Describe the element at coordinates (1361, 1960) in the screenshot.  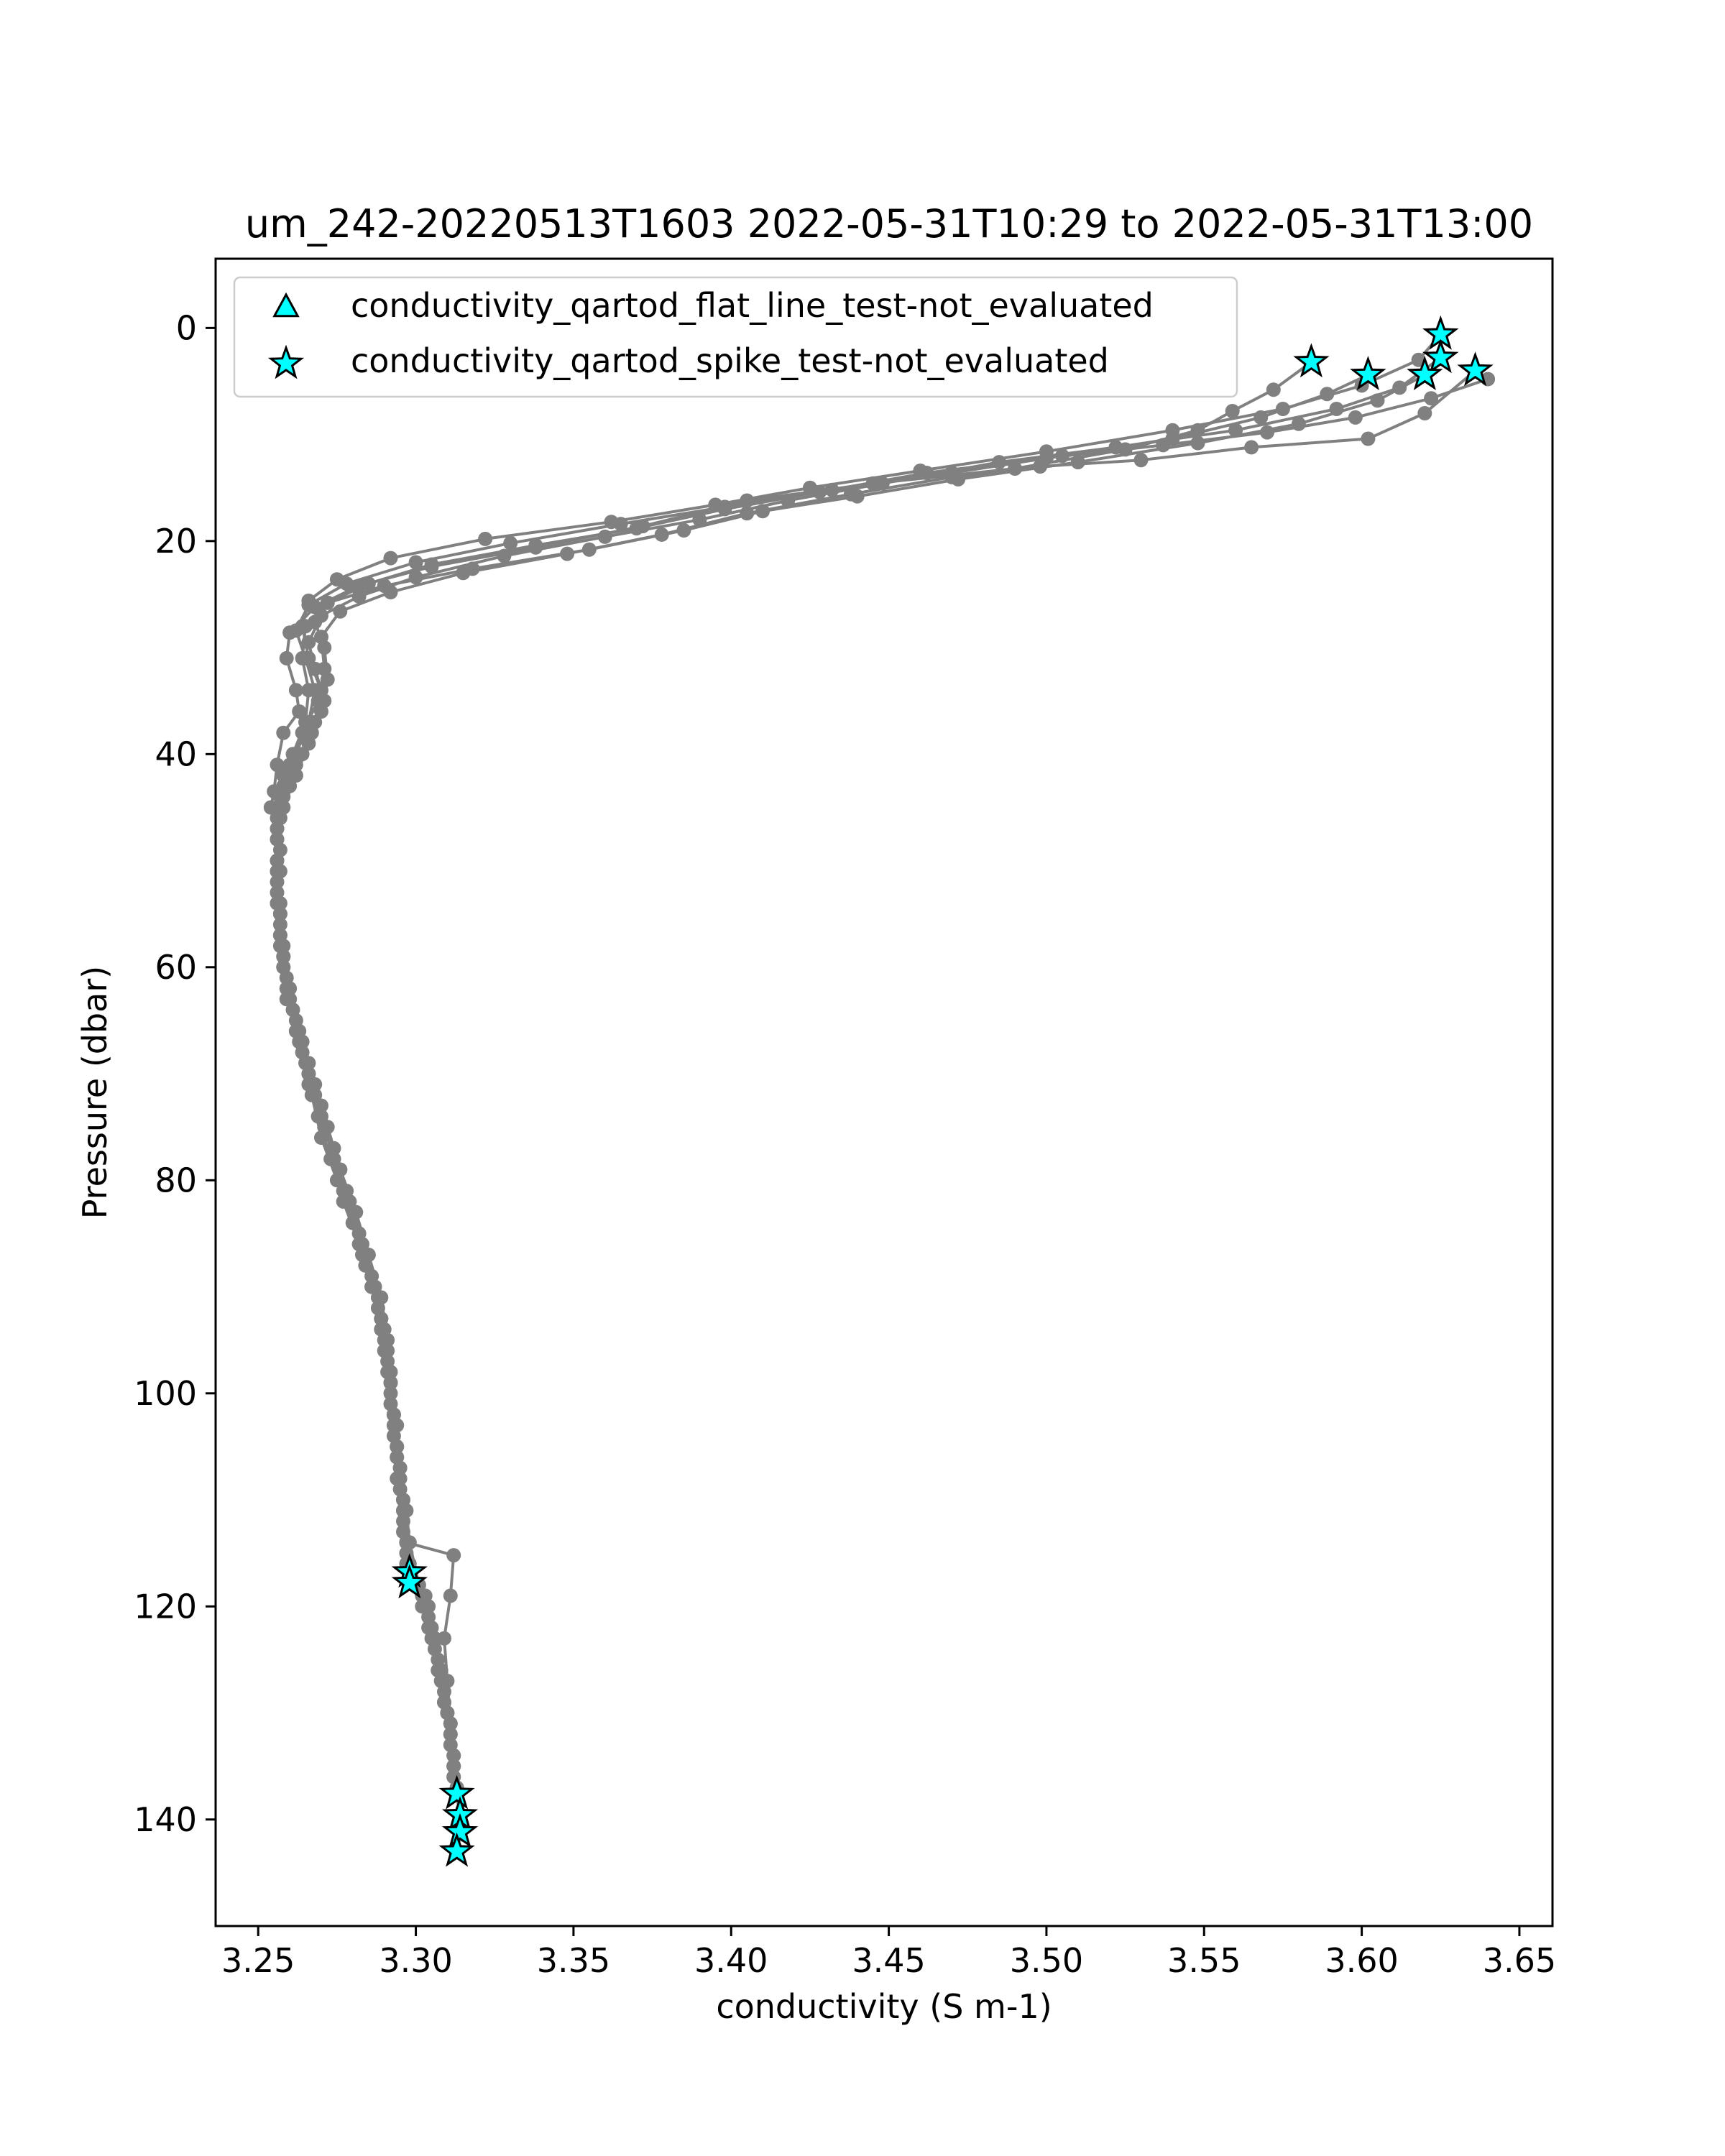
I see `x-tick-label: 3.60` at that location.